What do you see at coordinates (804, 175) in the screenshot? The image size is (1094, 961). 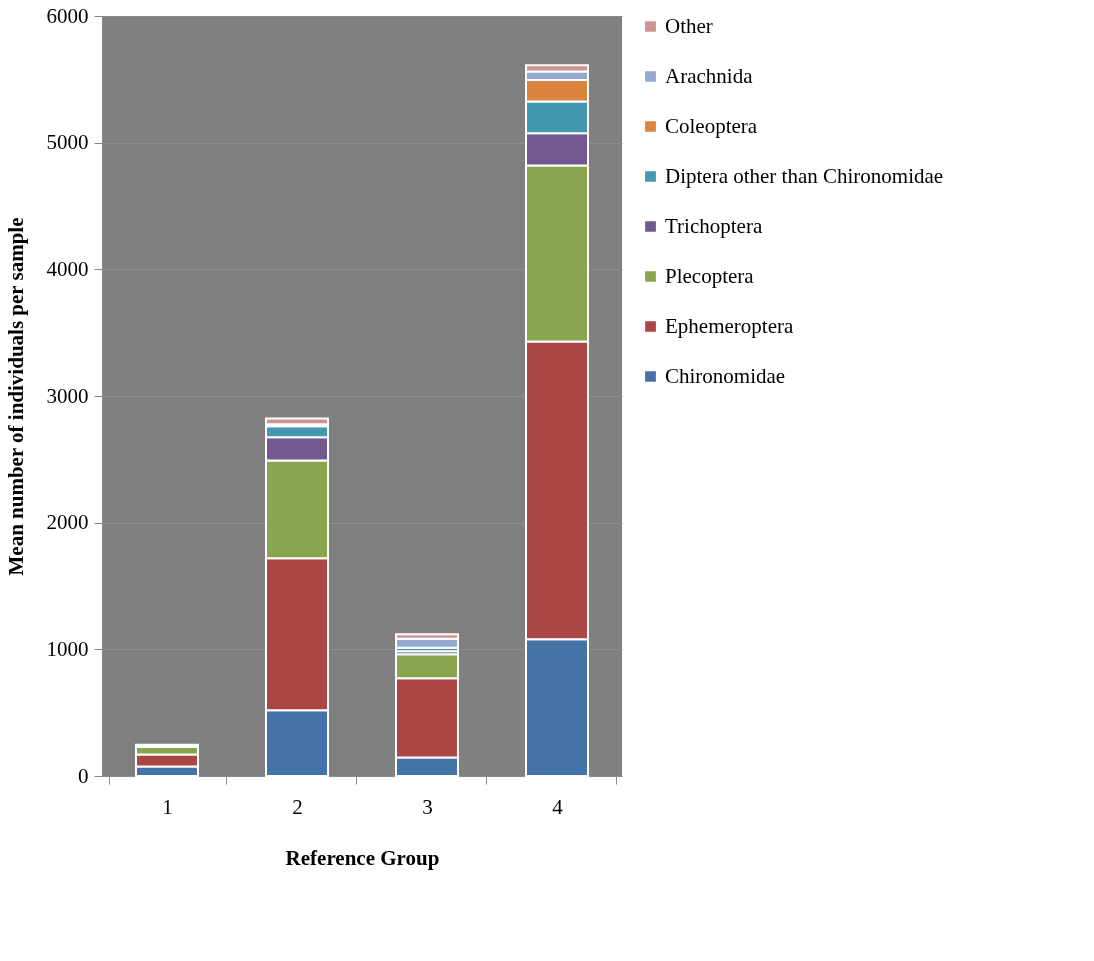 I see `legend-label: Diptera other than Chironomidae` at bounding box center [804, 175].